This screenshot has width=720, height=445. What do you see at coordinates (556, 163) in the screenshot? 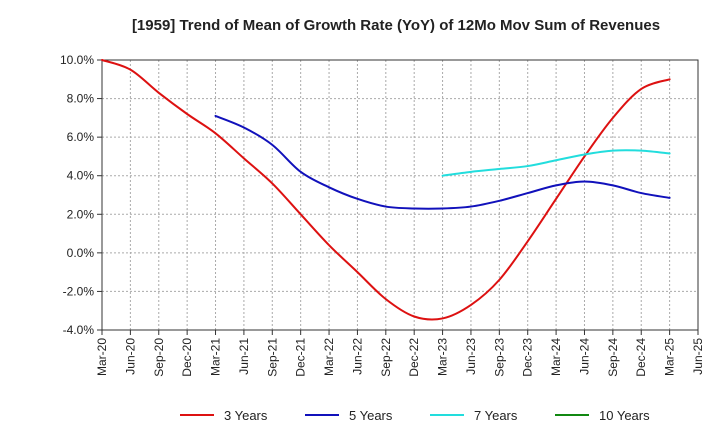
I see `series-line-7-years` at bounding box center [556, 163].